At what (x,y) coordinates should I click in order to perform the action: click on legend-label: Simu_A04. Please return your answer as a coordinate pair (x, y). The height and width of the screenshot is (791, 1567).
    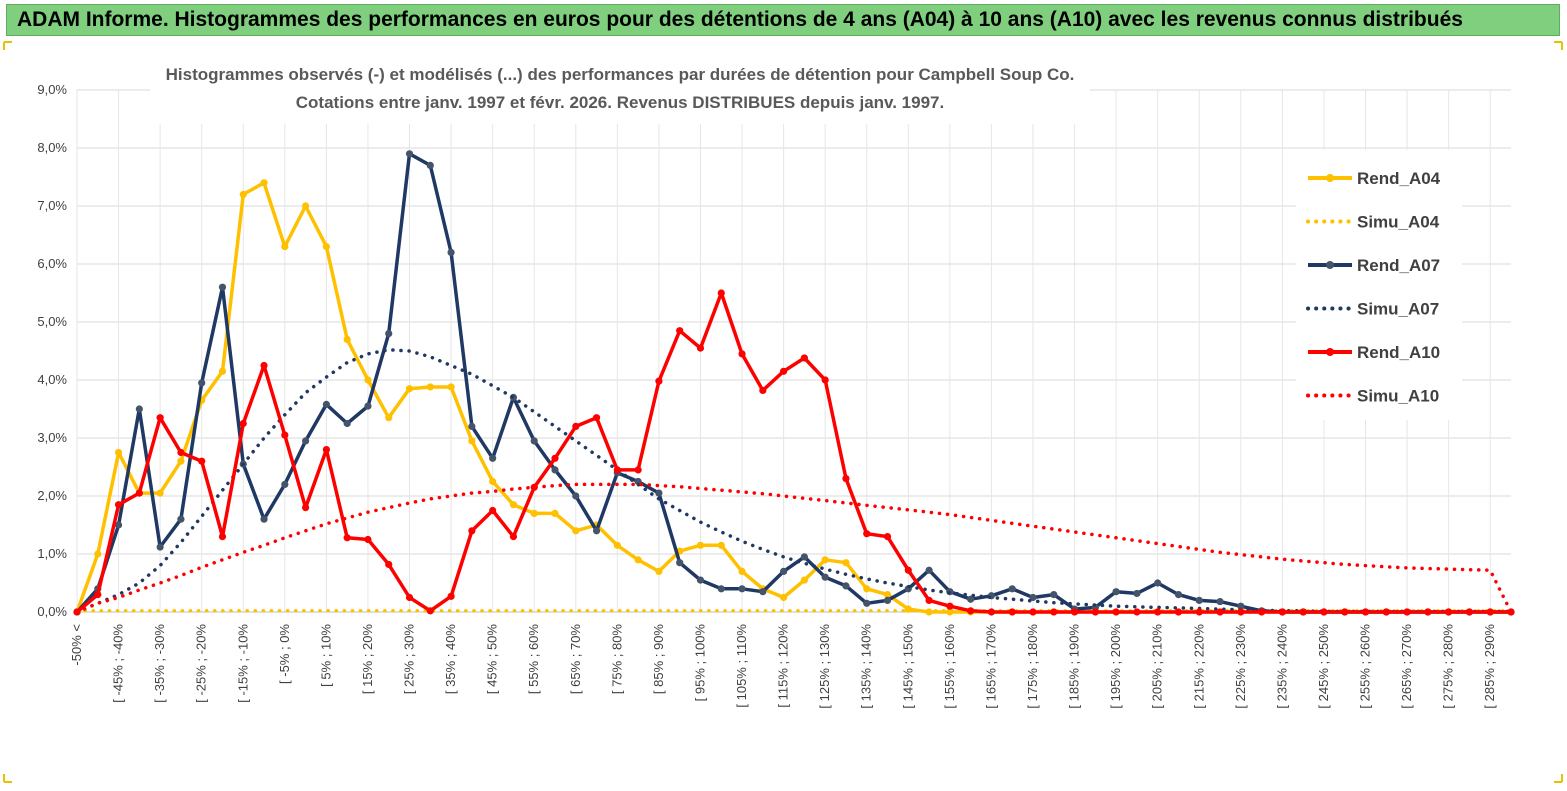
    Looking at the image, I should click on (1398, 222).